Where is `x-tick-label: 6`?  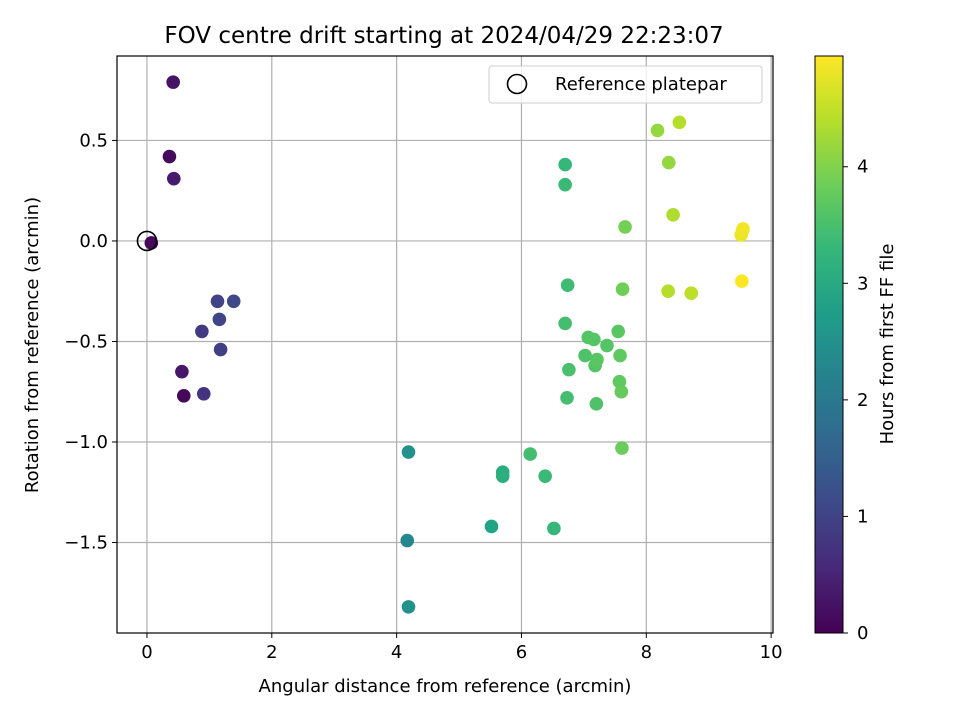 x-tick-label: 6 is located at coordinates (521, 652).